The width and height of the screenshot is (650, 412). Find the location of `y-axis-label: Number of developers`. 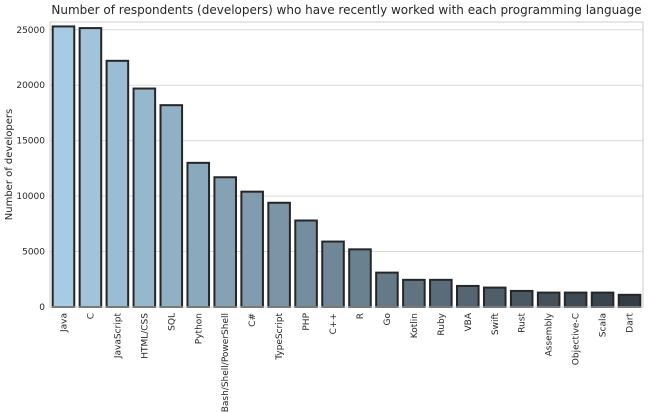

y-axis-label: Number of developers is located at coordinates (9, 164).